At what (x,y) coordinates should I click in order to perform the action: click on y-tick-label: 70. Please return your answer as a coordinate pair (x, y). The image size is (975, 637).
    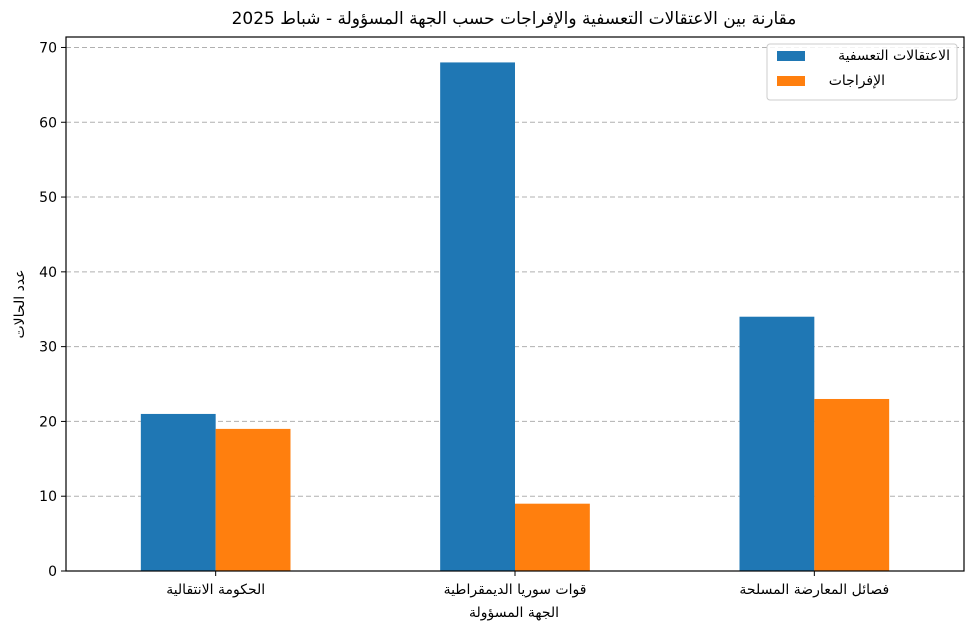
    Looking at the image, I should click on (48, 48).